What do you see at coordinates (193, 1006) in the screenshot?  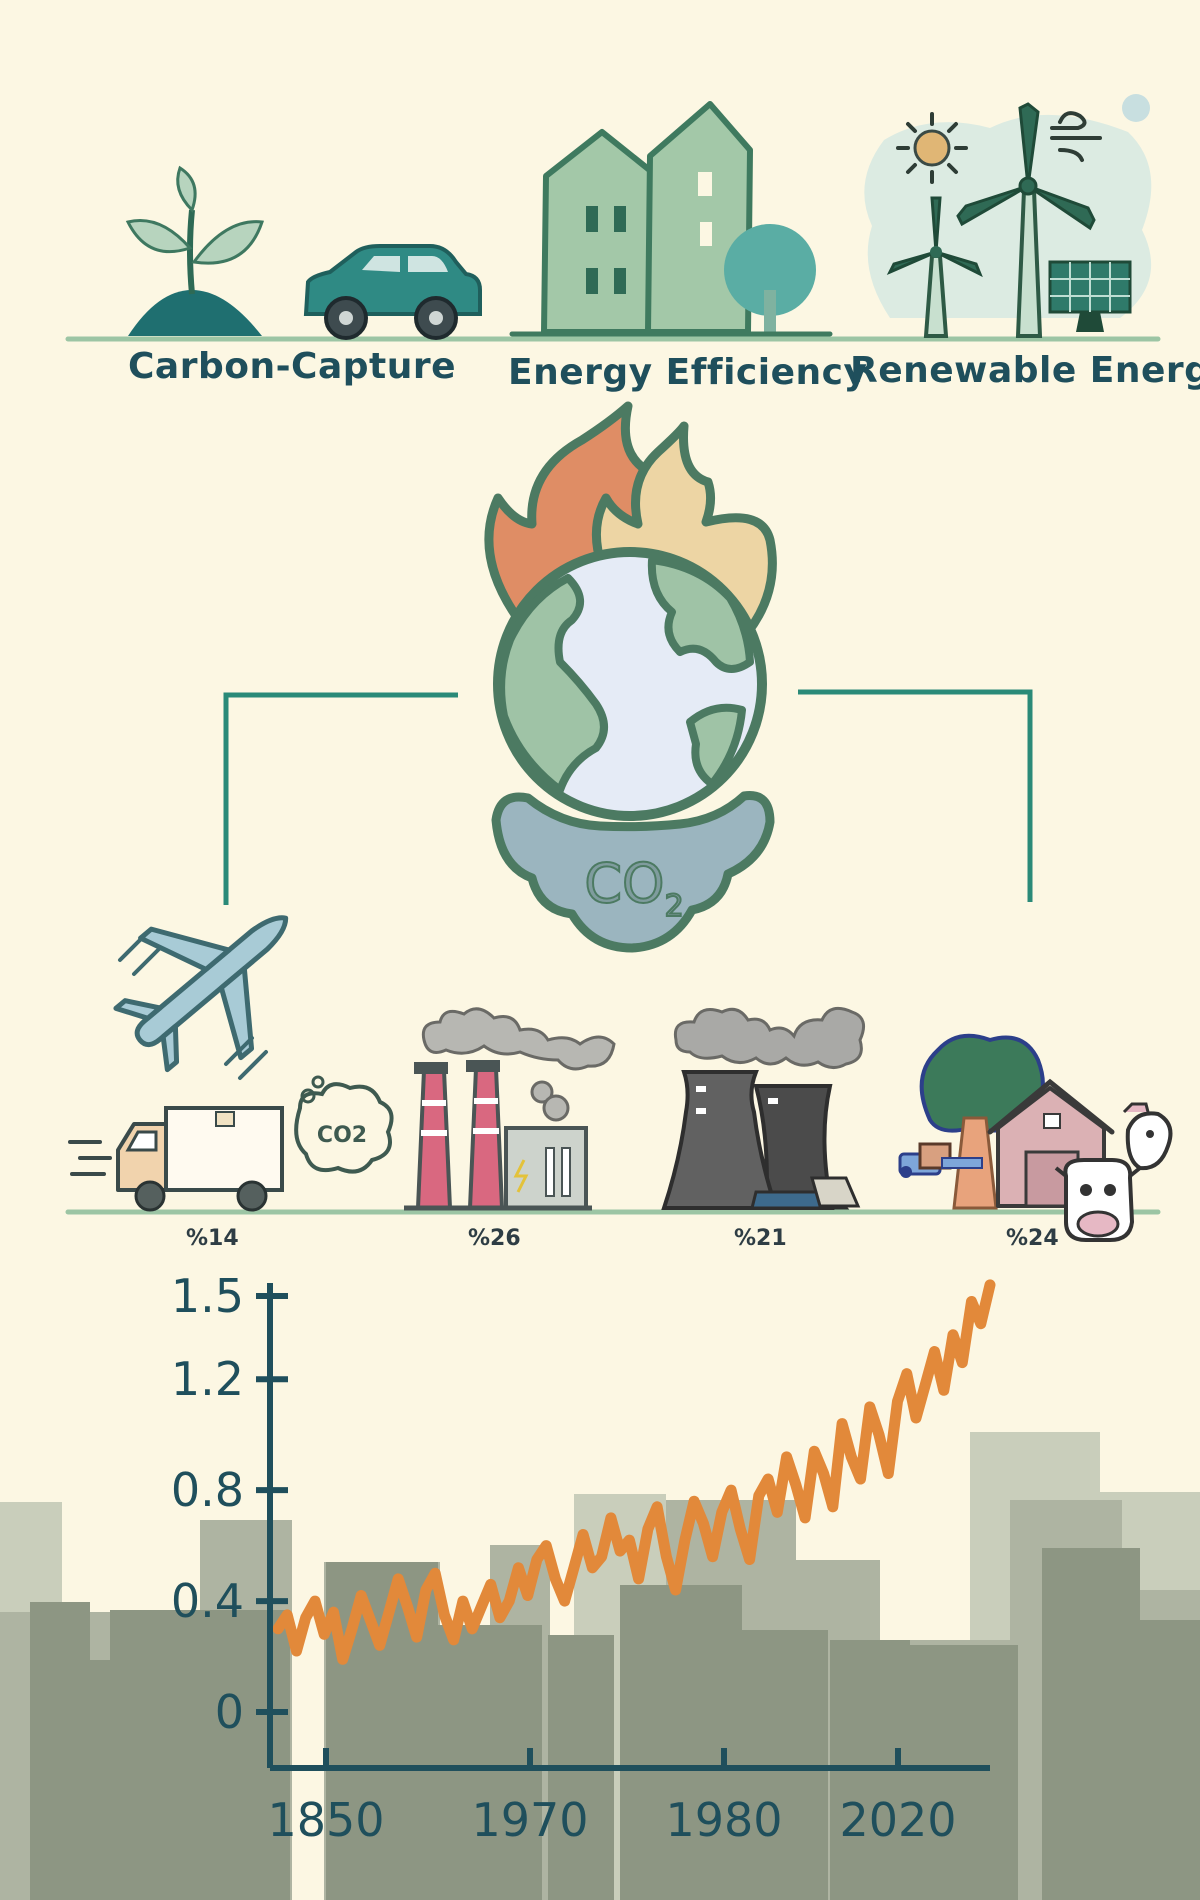 I see `airplane-speed-lines` at bounding box center [193, 1006].